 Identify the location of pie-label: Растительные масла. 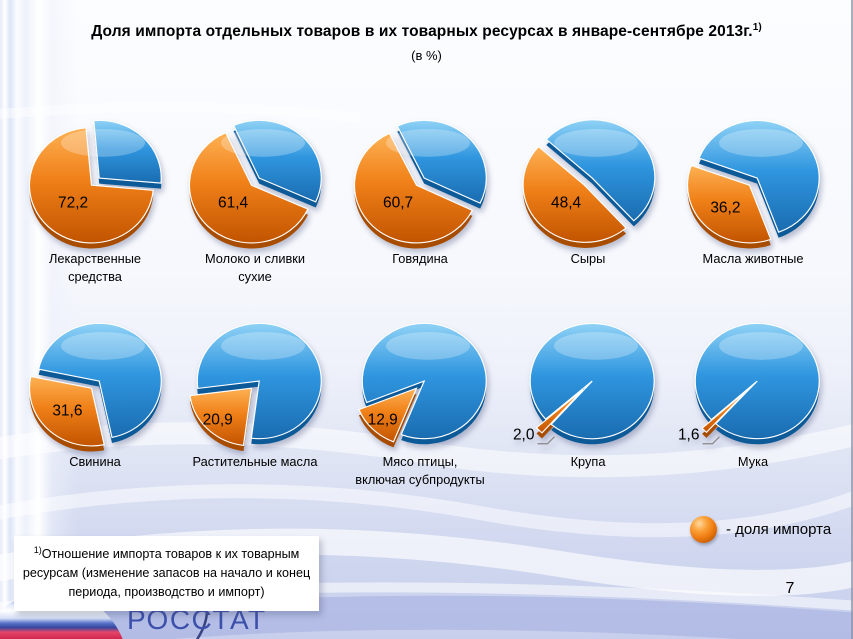
(255, 461).